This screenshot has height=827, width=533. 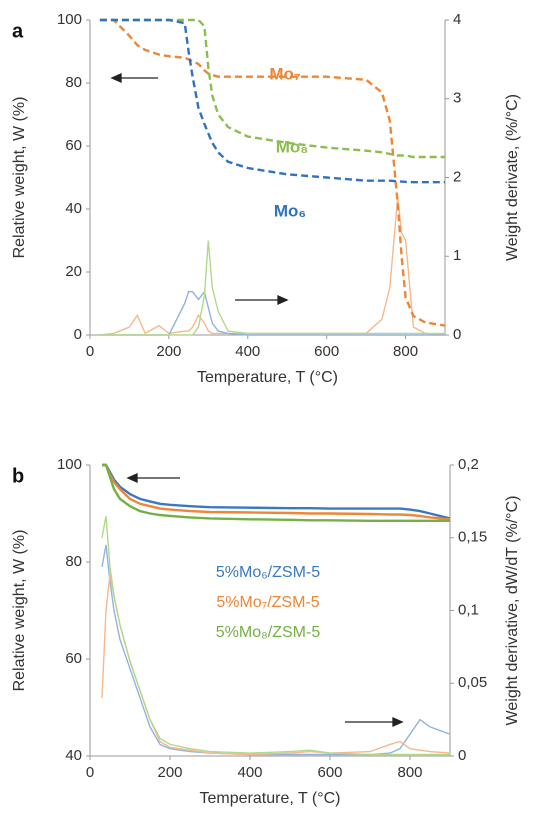 What do you see at coordinates (290, 210) in the screenshot?
I see `series-label: Mo₆` at bounding box center [290, 210].